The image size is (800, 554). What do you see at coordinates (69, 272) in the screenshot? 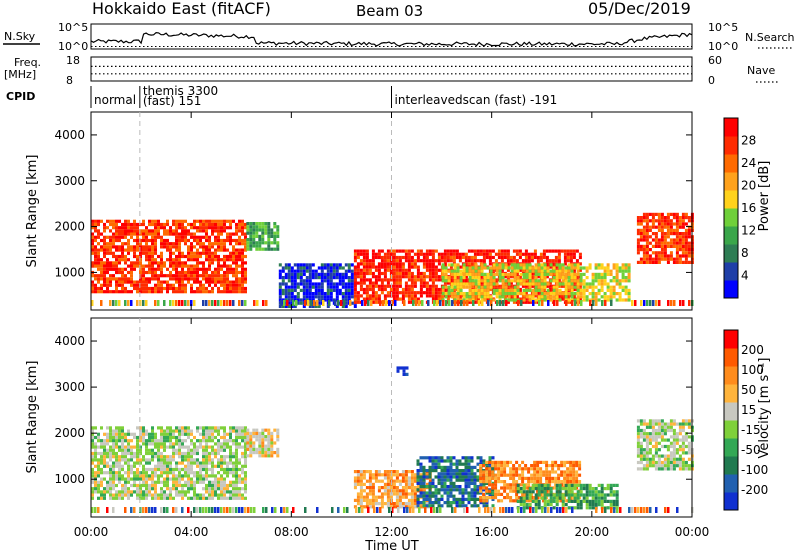
I see `y-tick-label: 1000` at bounding box center [69, 272].